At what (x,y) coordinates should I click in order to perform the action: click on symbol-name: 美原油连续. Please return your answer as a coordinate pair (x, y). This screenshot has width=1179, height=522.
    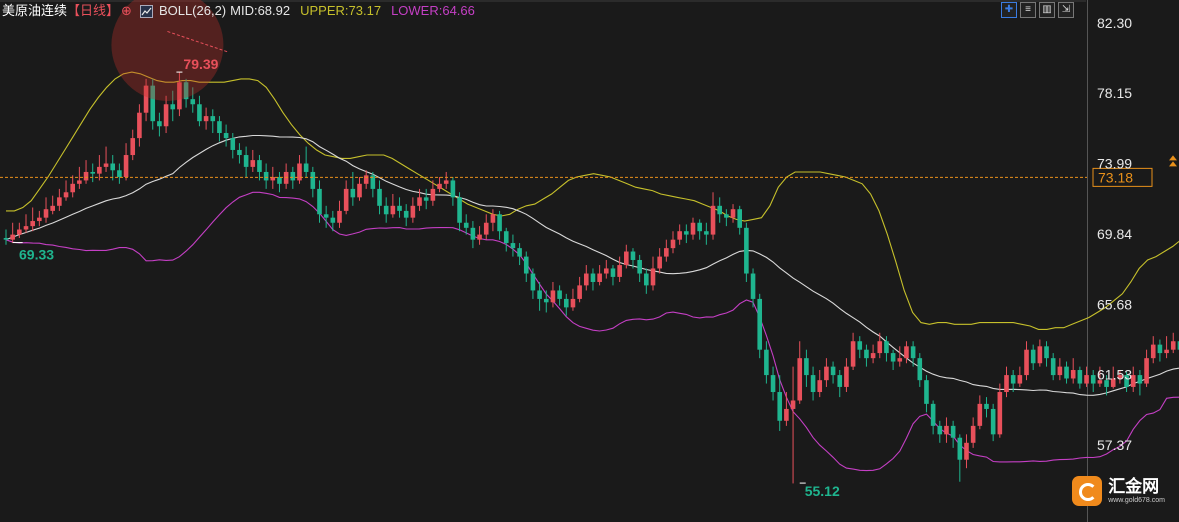
    Looking at the image, I should click on (35, 10).